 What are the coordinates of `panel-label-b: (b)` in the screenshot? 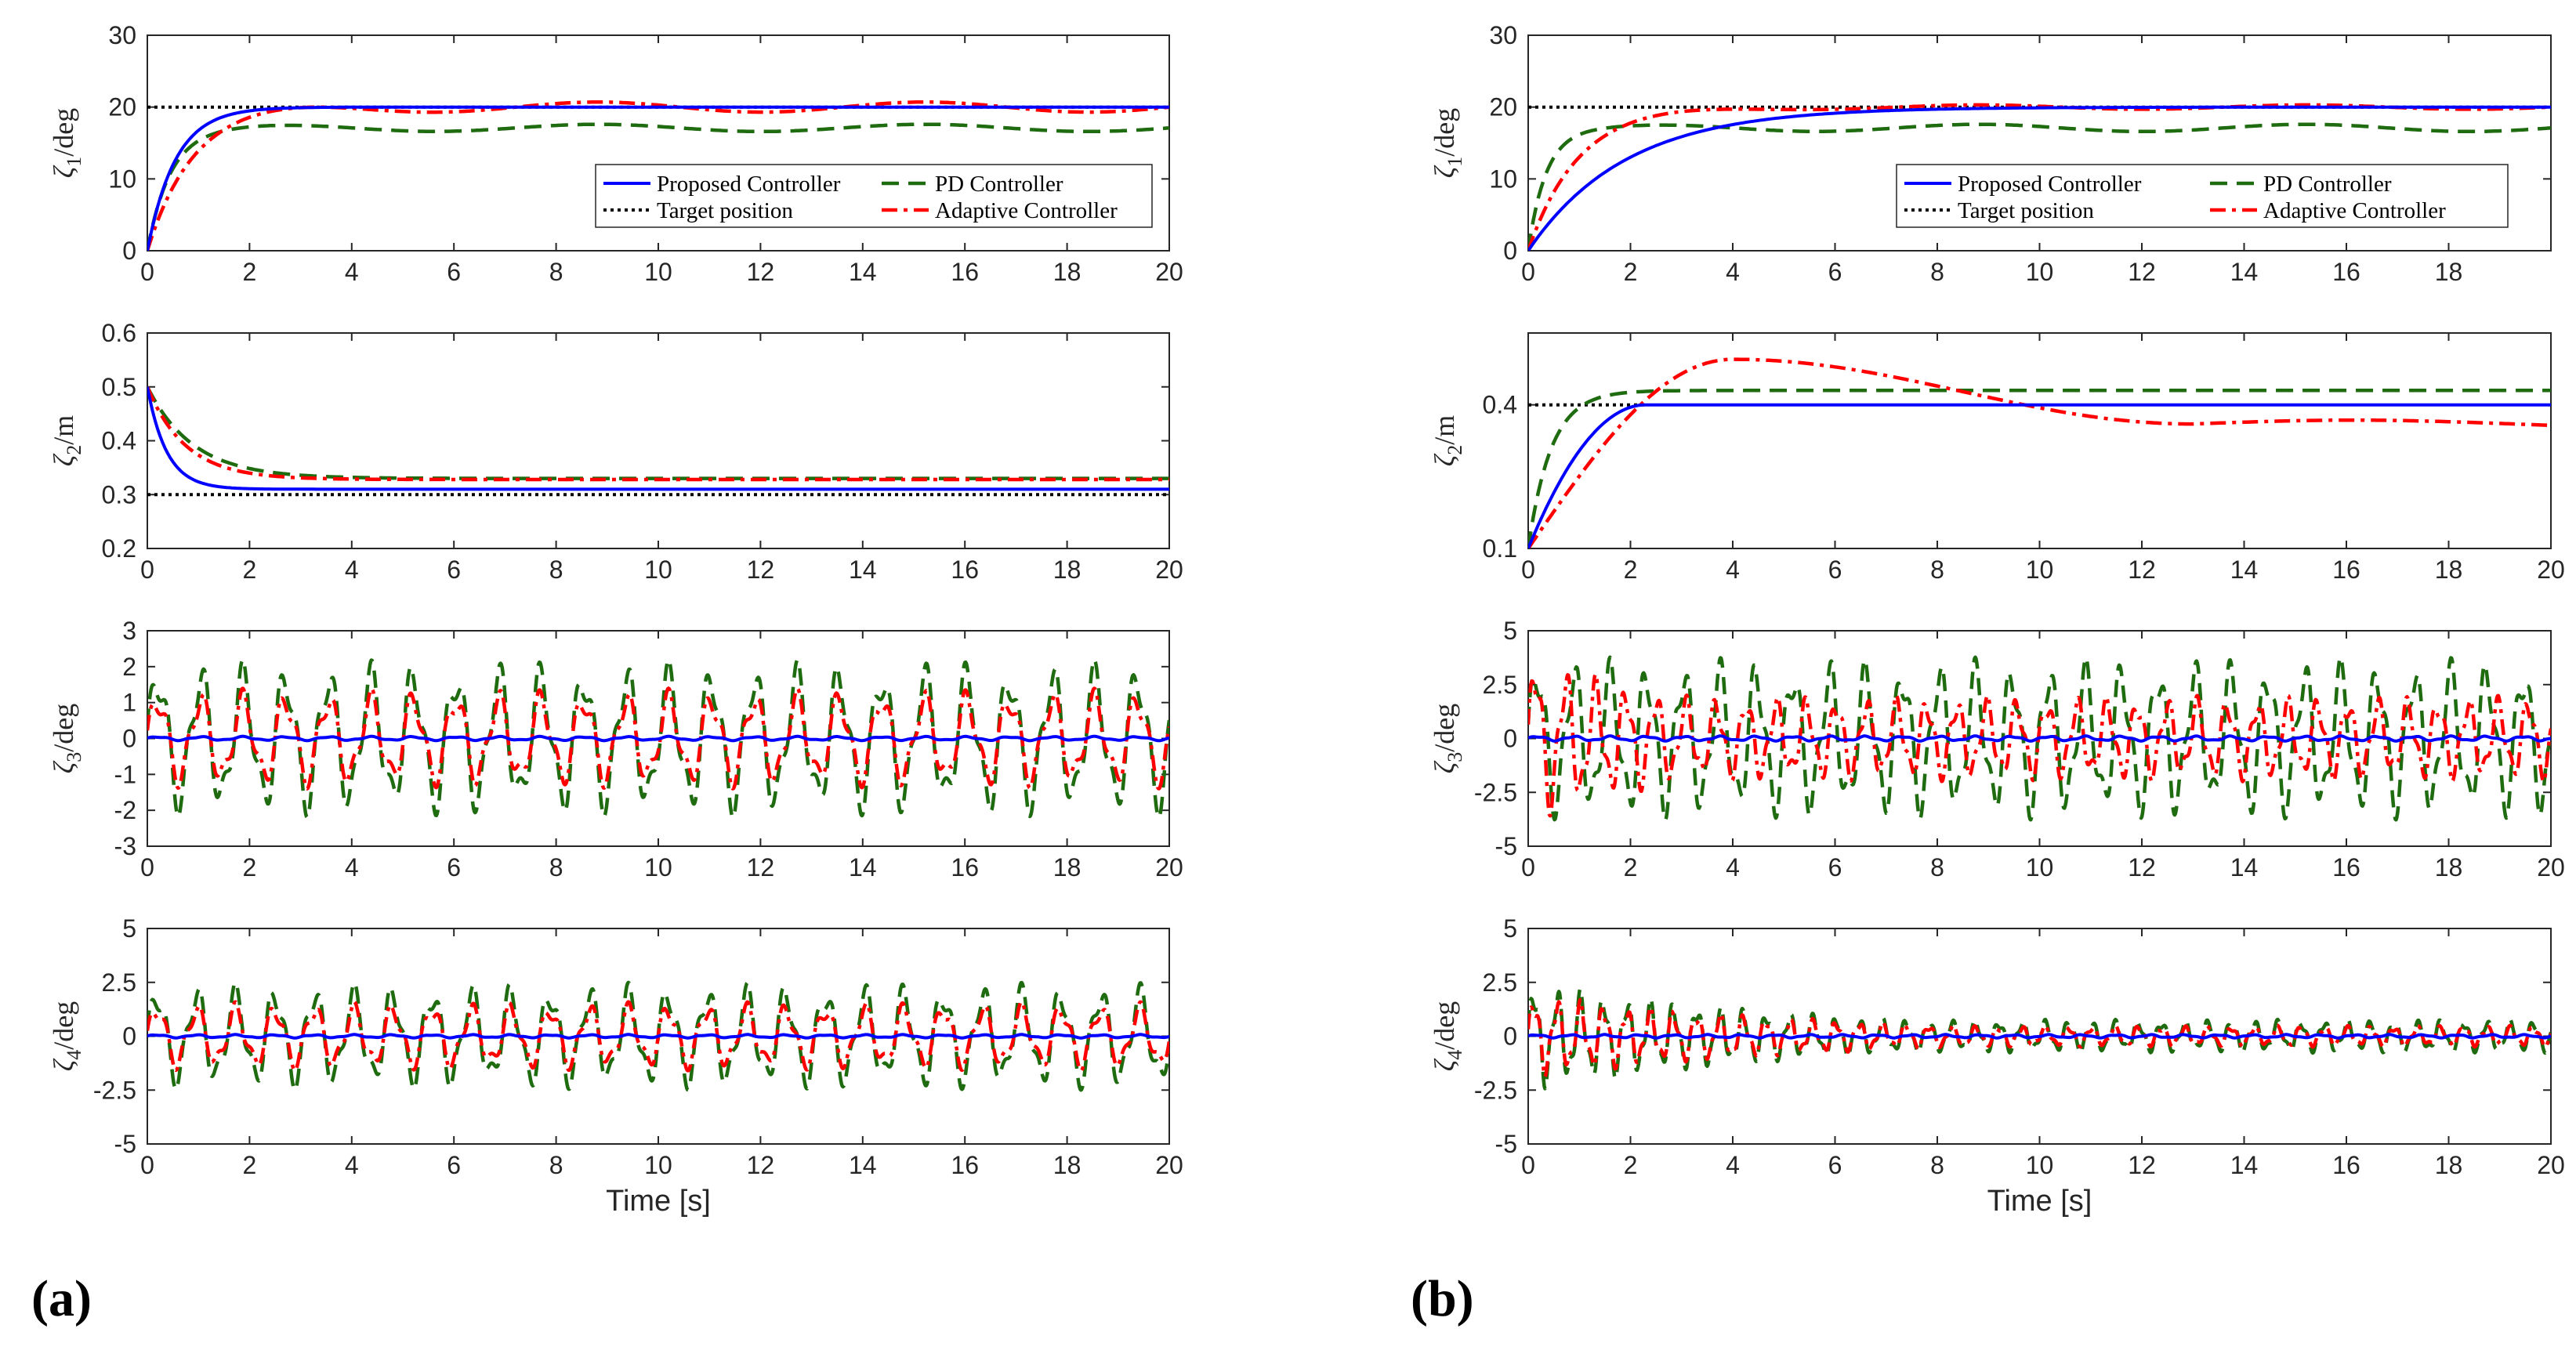 It's located at (1442, 1299).